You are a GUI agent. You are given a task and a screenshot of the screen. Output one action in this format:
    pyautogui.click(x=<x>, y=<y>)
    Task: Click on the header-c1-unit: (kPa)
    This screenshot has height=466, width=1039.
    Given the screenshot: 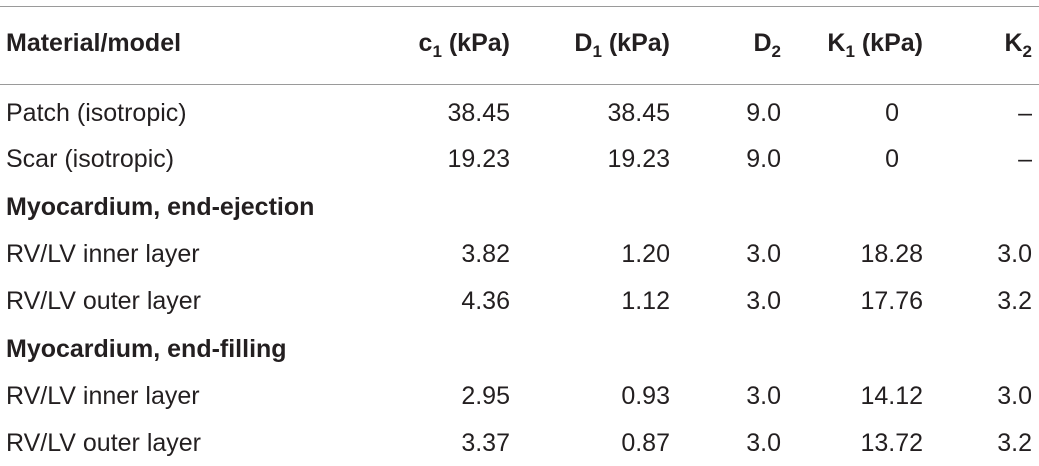 What is the action you would take?
    pyautogui.click(x=475, y=43)
    